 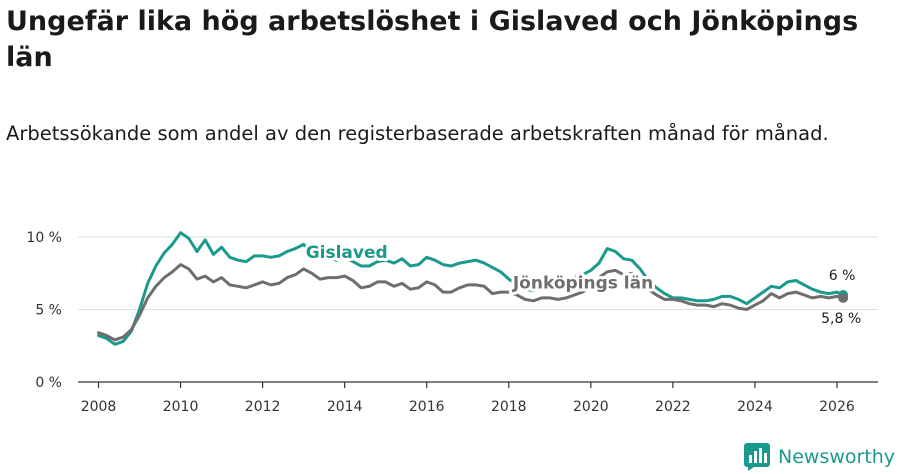 I want to click on newsworthy-logo-icon, so click(x=757, y=457).